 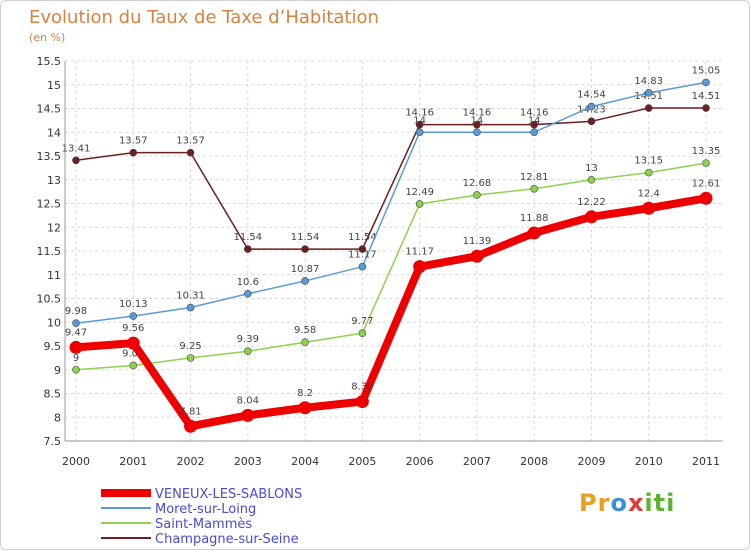 What do you see at coordinates (133, 328) in the screenshot?
I see `data-label: 9.56` at bounding box center [133, 328].